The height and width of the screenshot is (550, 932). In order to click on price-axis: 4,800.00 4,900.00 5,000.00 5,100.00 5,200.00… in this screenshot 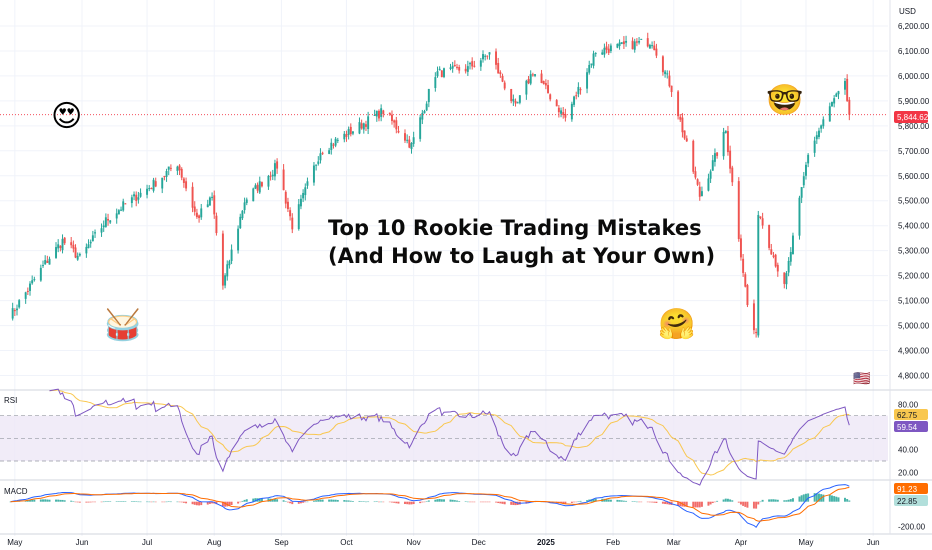, I will do `click(914, 276)`.